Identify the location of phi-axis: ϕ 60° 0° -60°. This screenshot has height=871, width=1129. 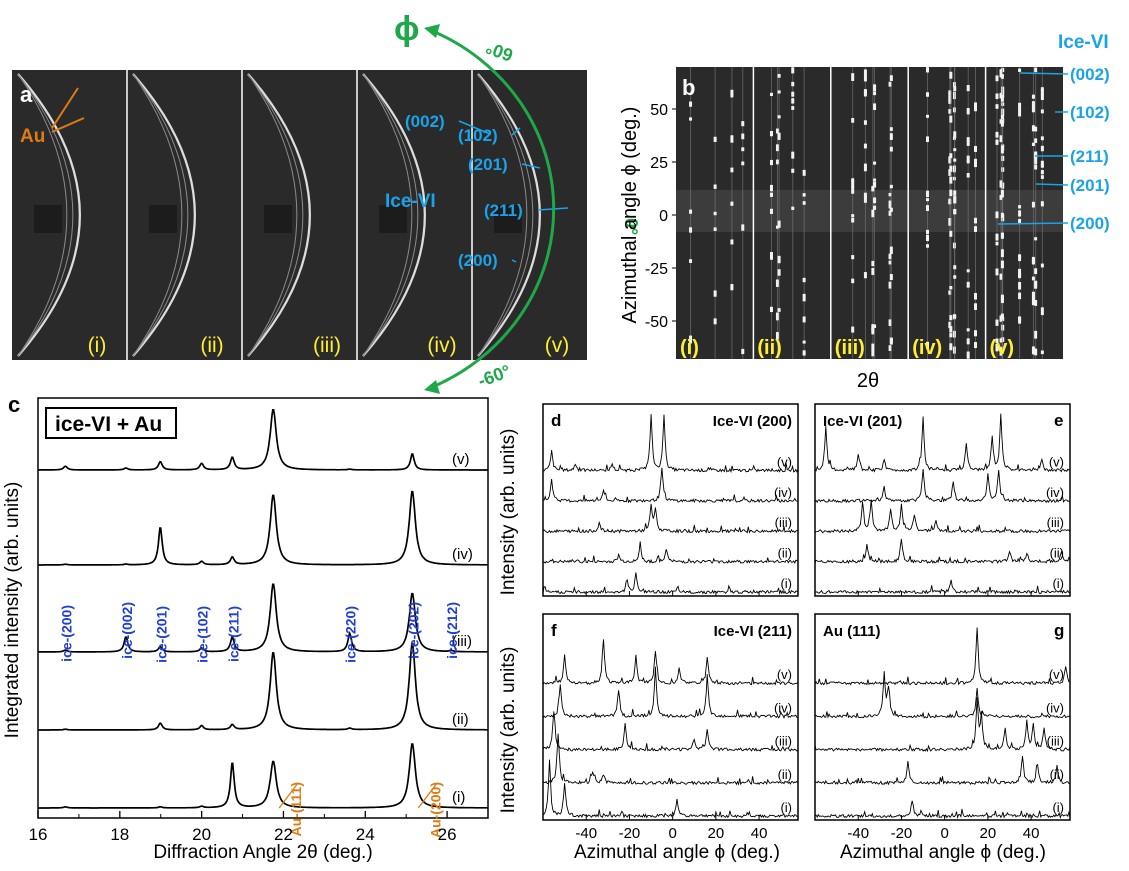
(517, 202).